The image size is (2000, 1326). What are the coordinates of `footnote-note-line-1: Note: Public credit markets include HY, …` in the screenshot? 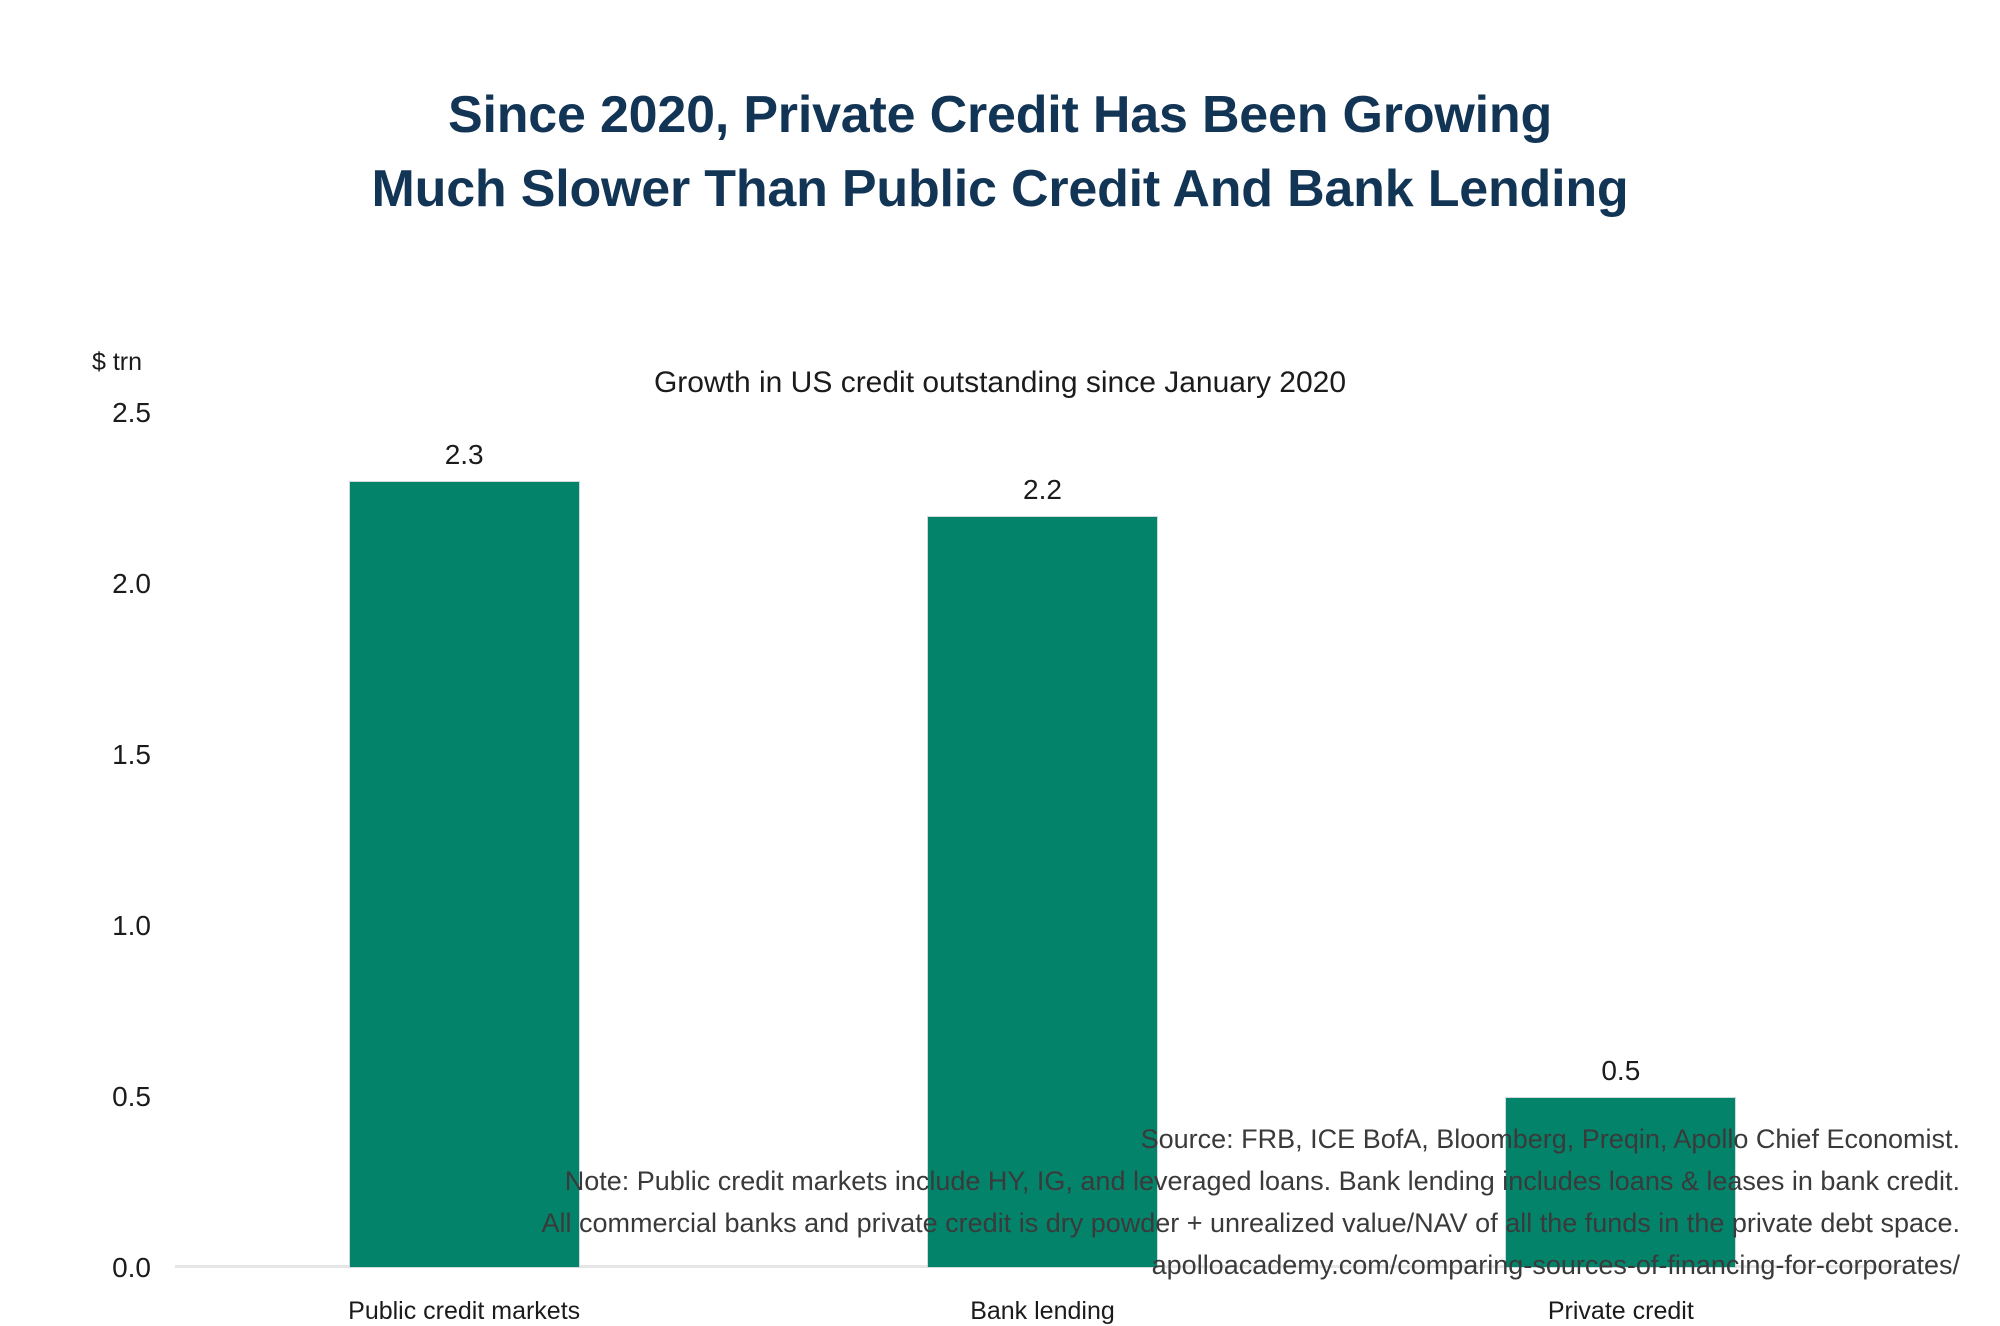 It's located at (1262, 1181).